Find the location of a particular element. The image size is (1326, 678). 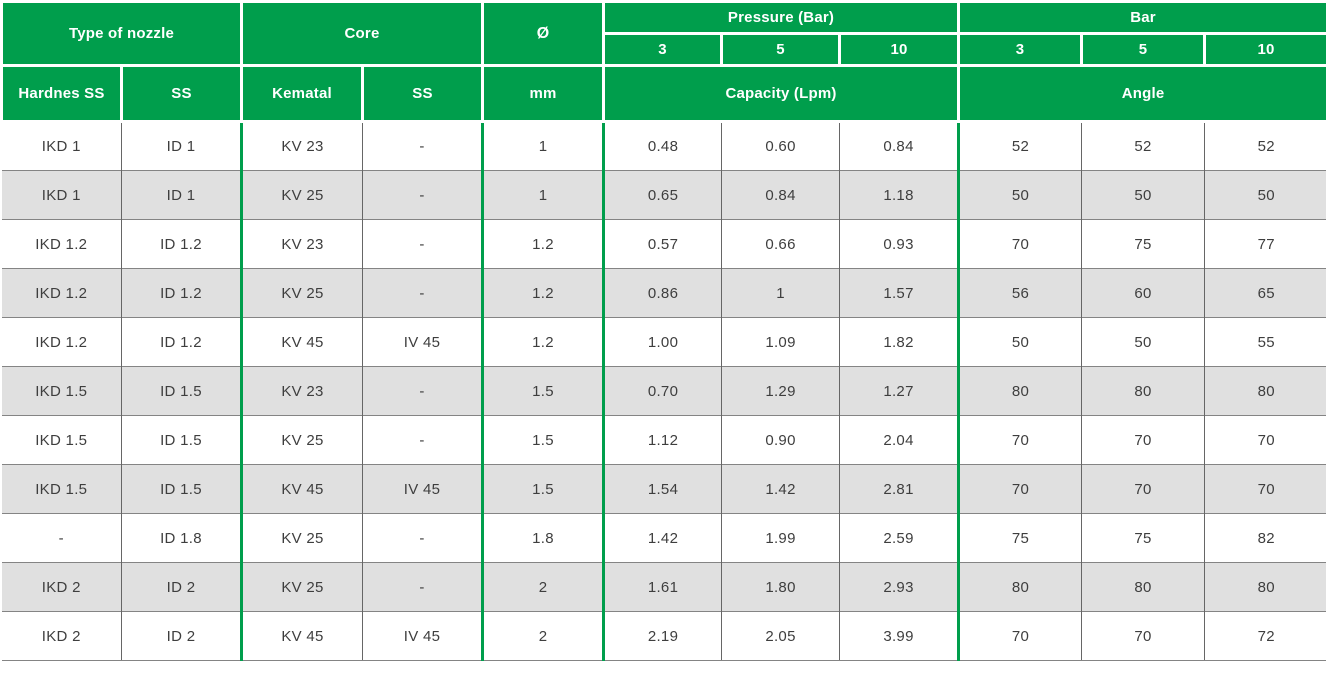

table-cell: 0.65 is located at coordinates (663, 195).